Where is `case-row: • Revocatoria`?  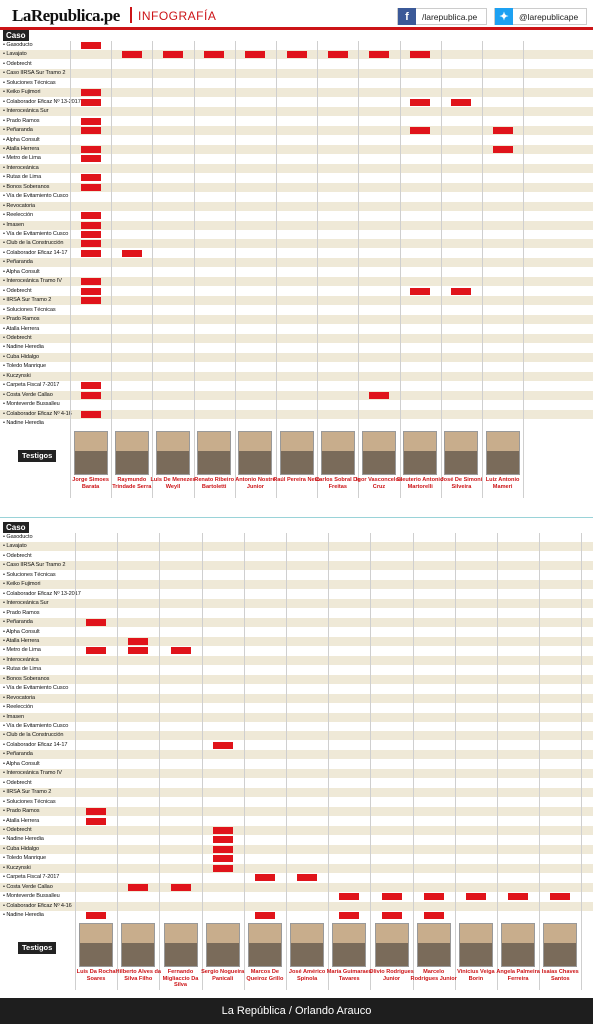 case-row: • Revocatoria is located at coordinates (296, 206).